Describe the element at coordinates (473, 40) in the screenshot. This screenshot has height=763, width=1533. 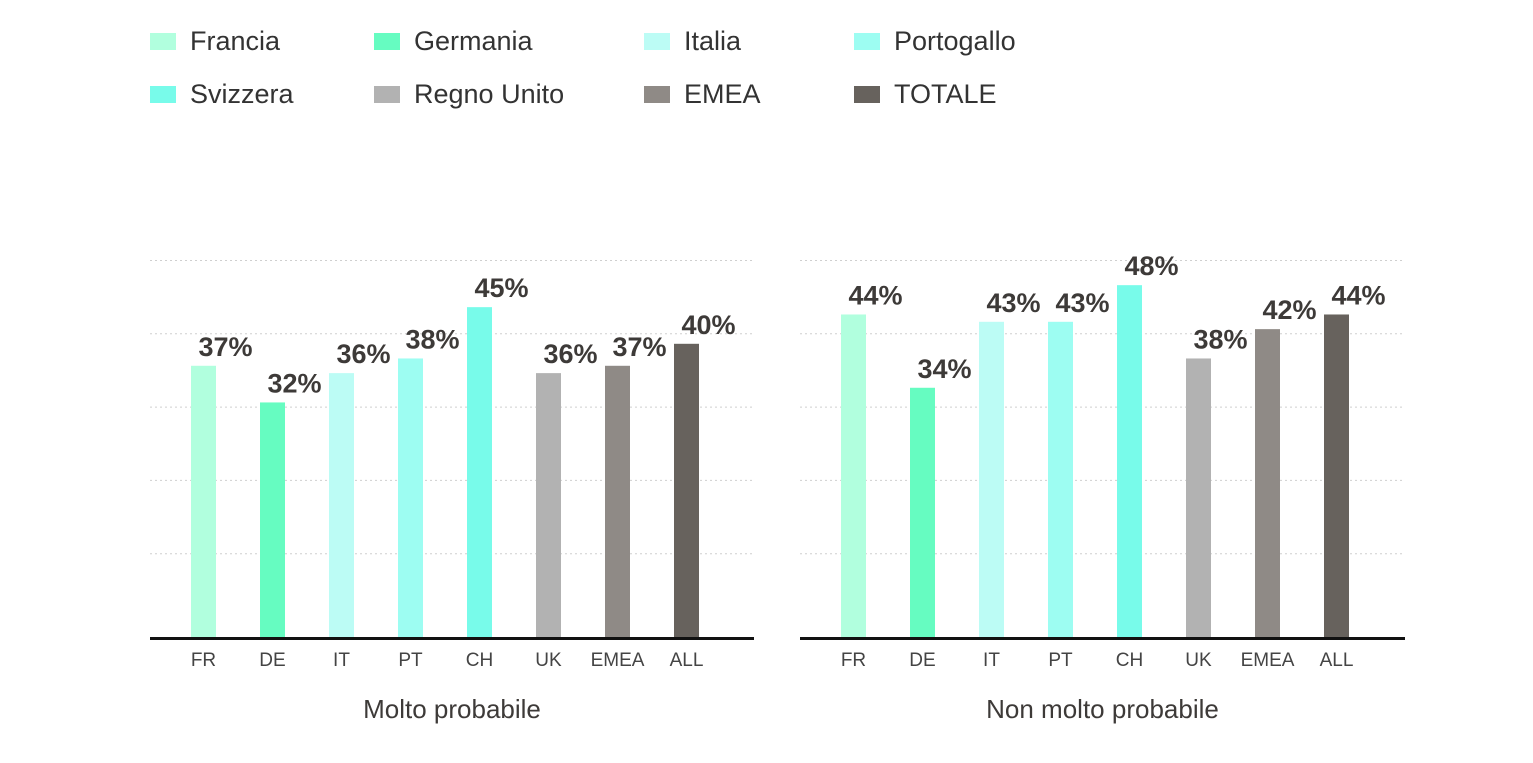
I see `legend-label: Germania` at that location.